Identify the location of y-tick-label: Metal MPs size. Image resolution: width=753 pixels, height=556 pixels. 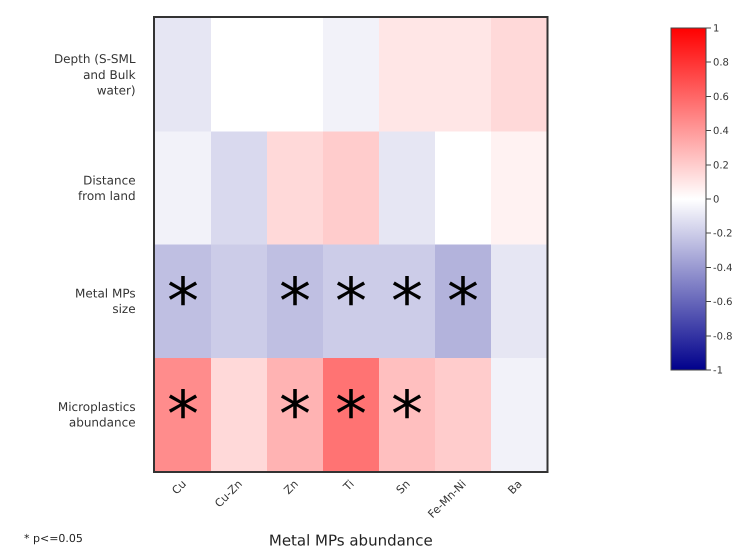
(105, 301).